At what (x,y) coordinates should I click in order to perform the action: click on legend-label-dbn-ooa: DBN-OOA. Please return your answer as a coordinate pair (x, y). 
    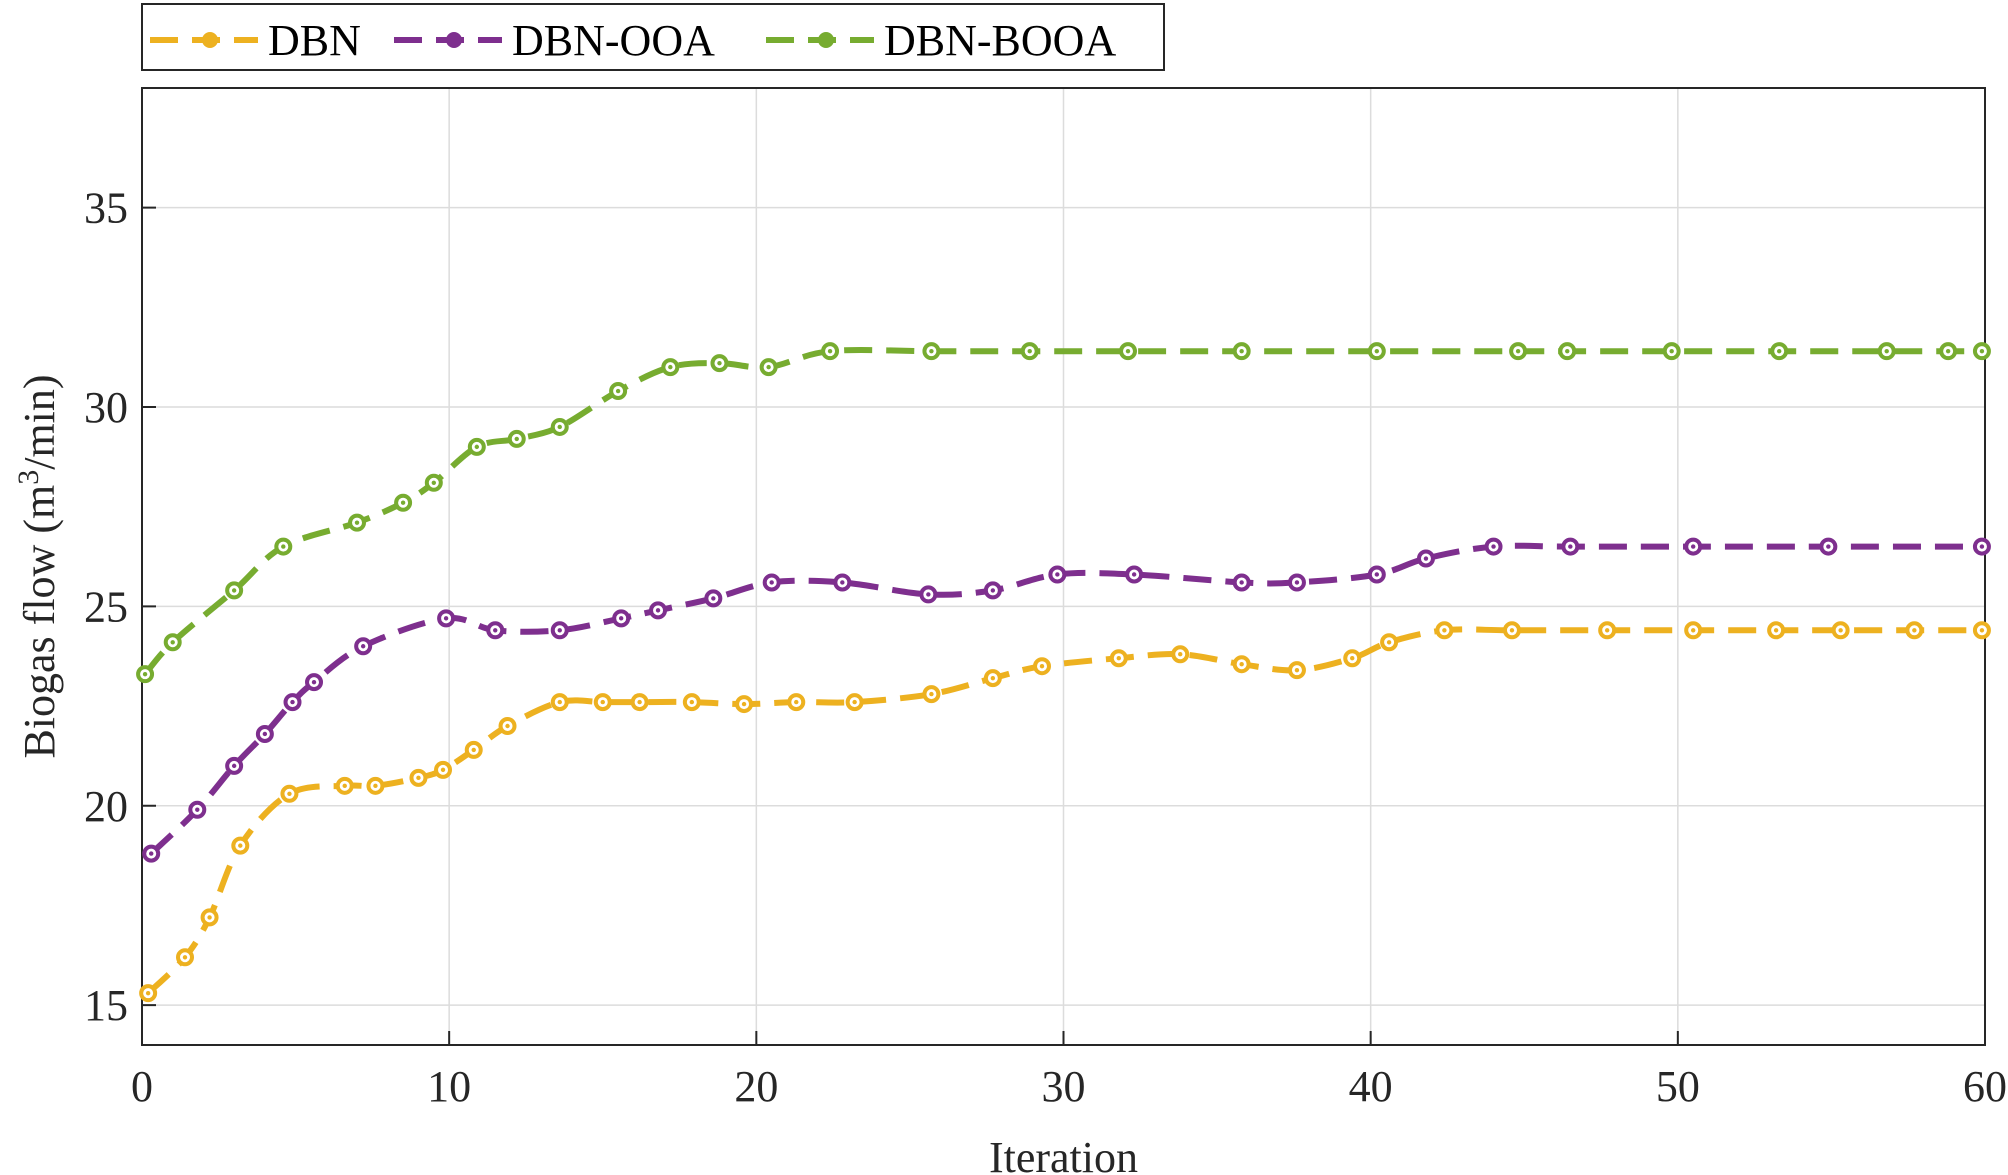
    Looking at the image, I should click on (613, 40).